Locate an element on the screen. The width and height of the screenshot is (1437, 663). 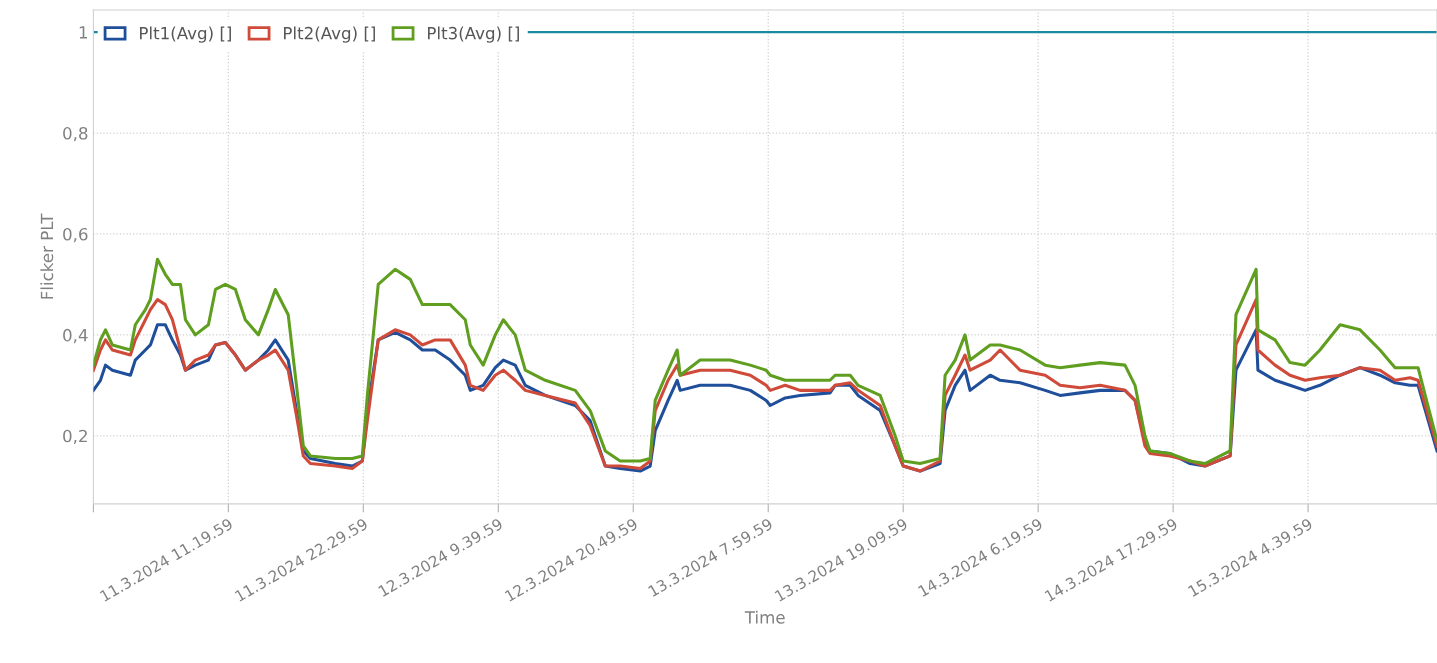
y-tick-label: 0,8 is located at coordinates (75, 134).